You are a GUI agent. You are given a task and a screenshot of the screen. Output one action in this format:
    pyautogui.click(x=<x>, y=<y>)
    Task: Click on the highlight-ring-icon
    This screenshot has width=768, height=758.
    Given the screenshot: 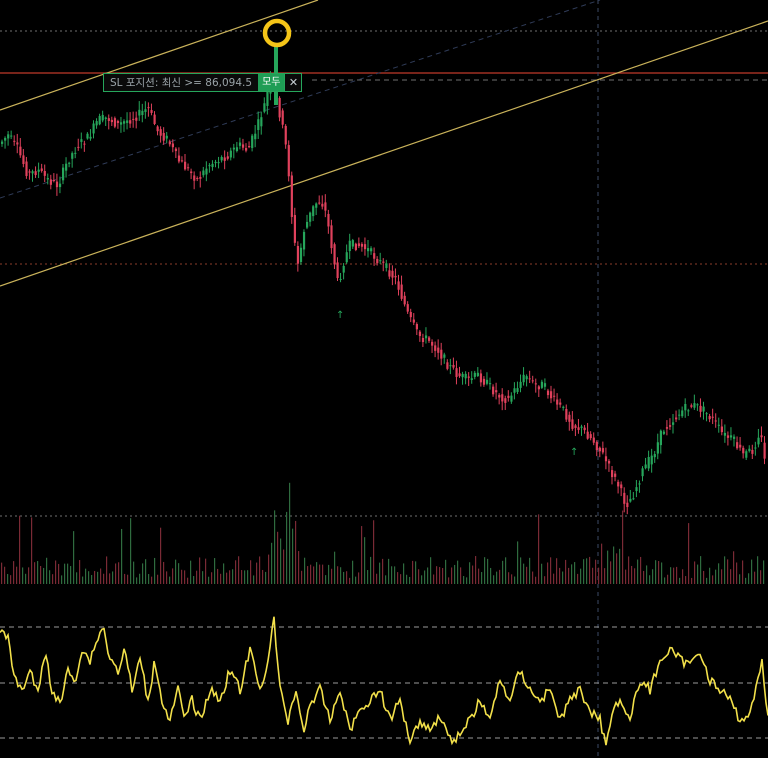 What is the action you would take?
    pyautogui.click(x=277, y=33)
    